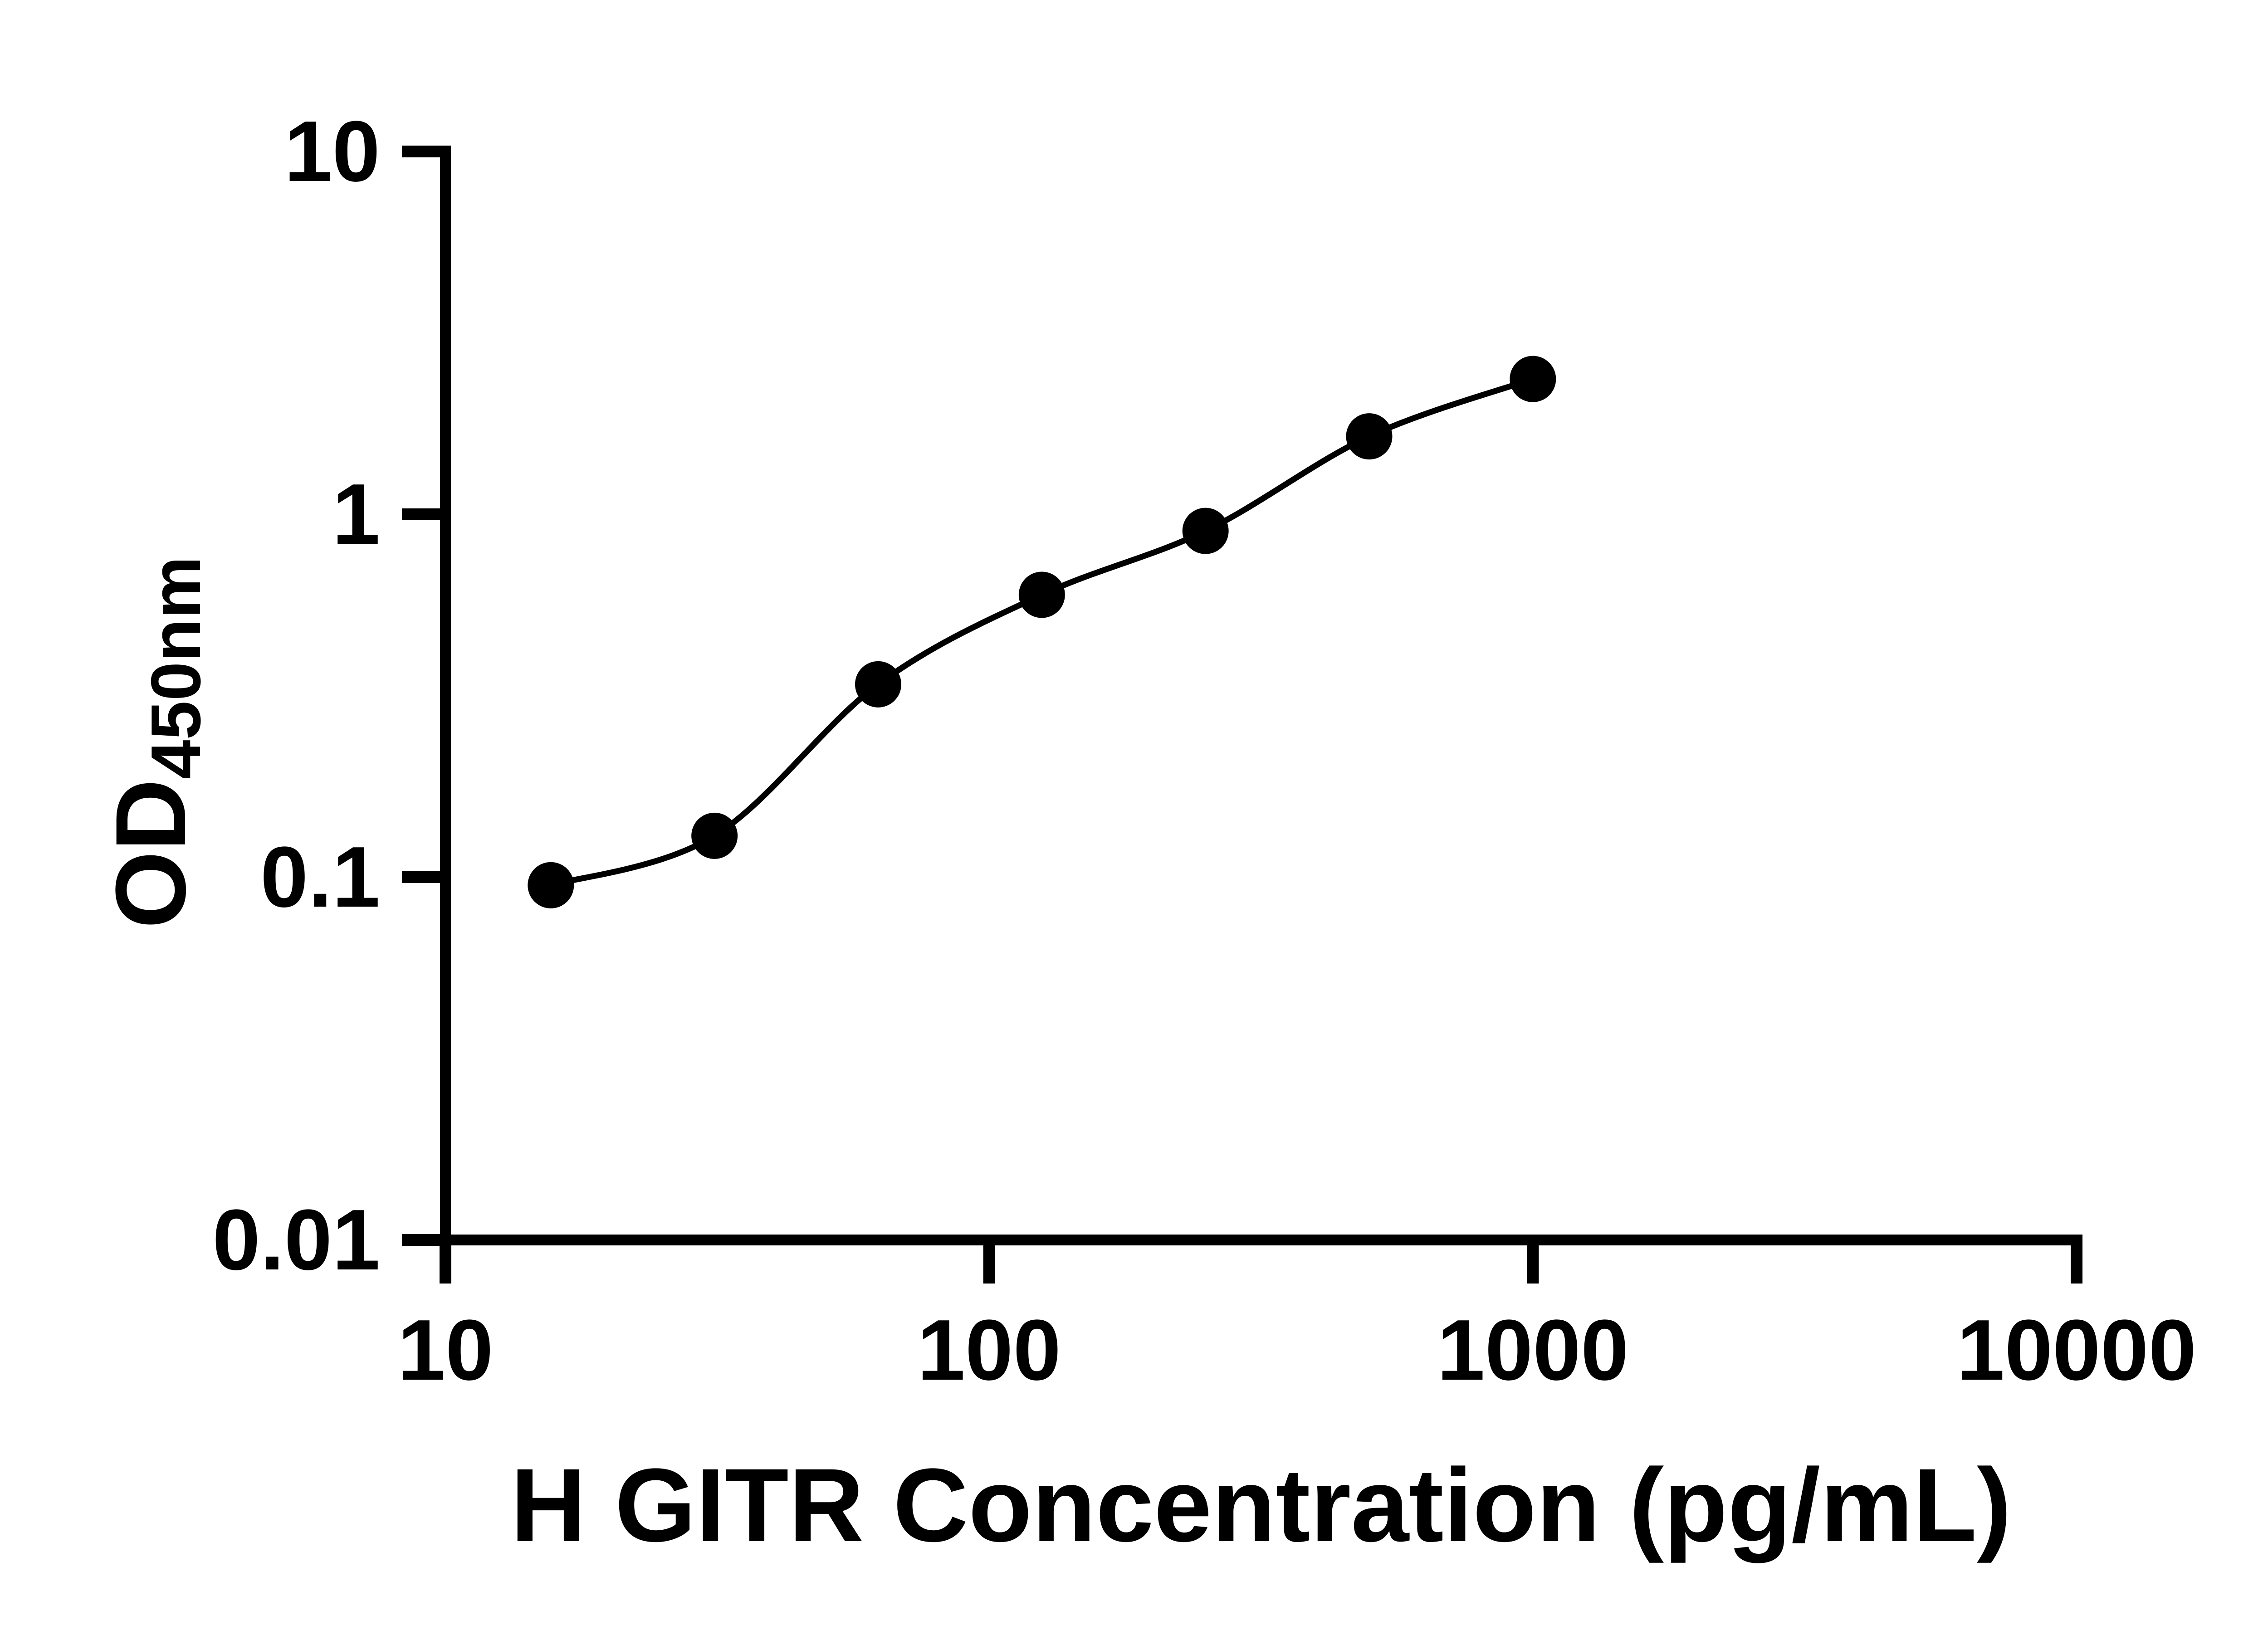  I want to click on y-tick-label: 1, so click(356, 514).